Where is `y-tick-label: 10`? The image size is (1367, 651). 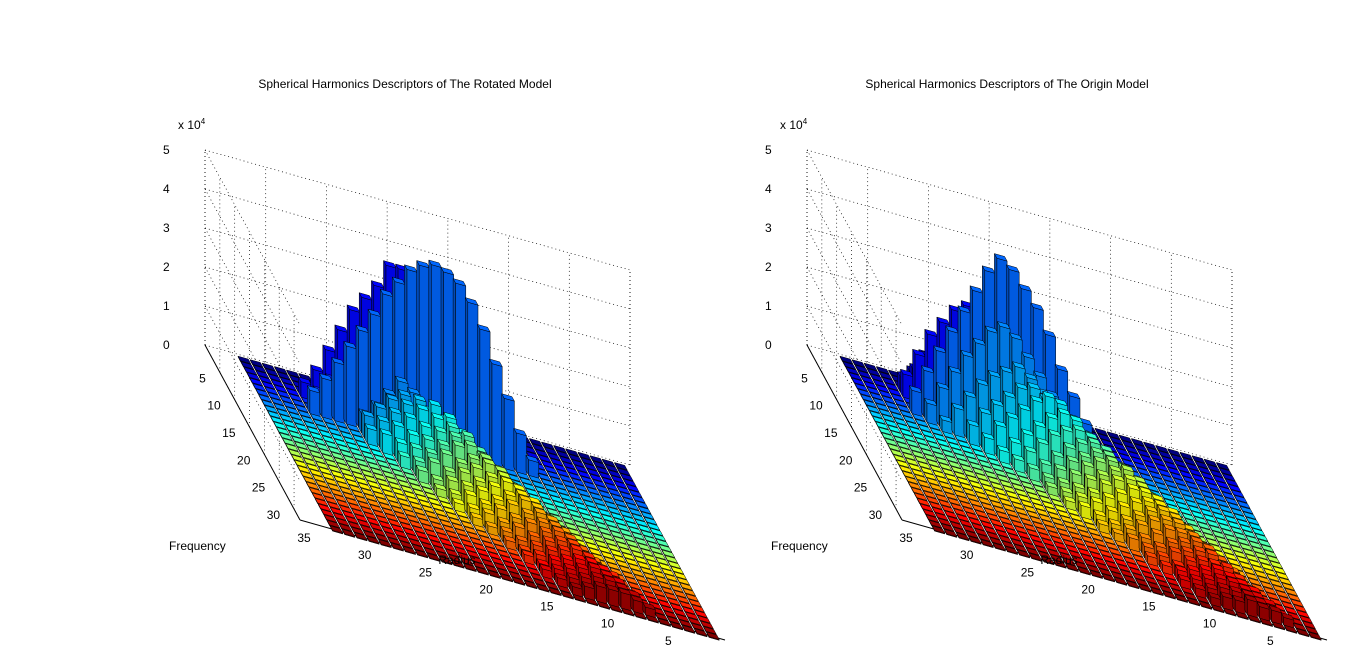 y-tick-label: 10 is located at coordinates (816, 406).